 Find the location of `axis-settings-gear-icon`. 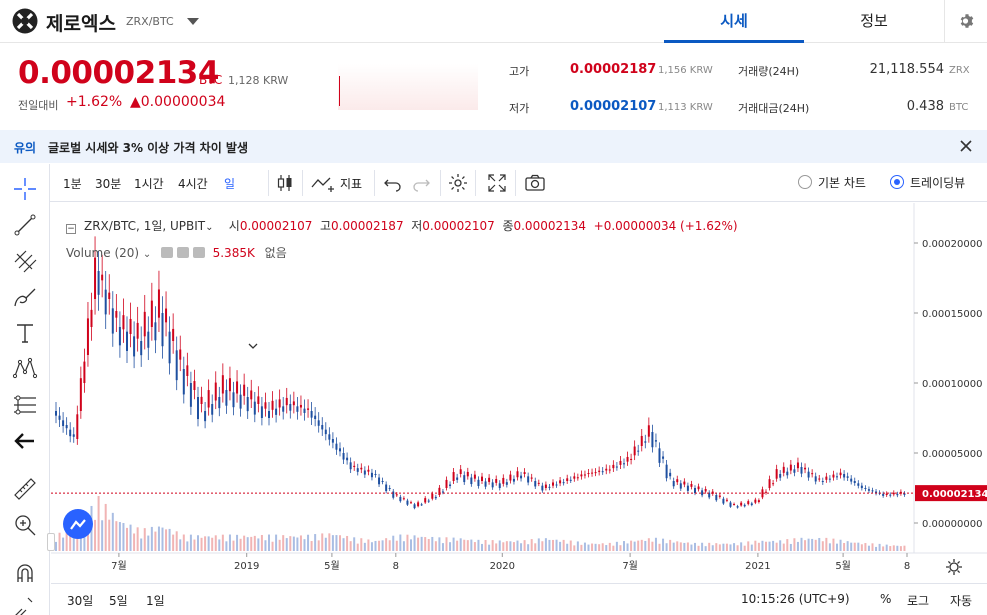

axis-settings-gear-icon is located at coordinates (954, 567).